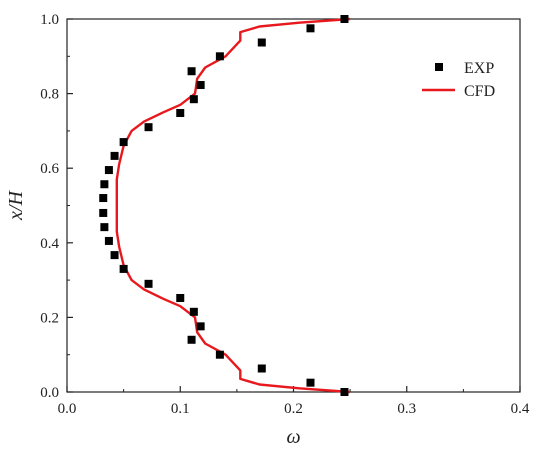 The height and width of the screenshot is (456, 550). Describe the element at coordinates (439, 67) in the screenshot. I see `legend-marker-exp` at that location.